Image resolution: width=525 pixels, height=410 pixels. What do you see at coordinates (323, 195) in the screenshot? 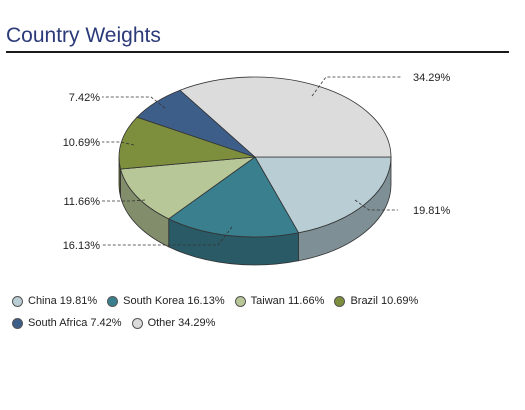
I see `pie-slice-china` at bounding box center [323, 195].